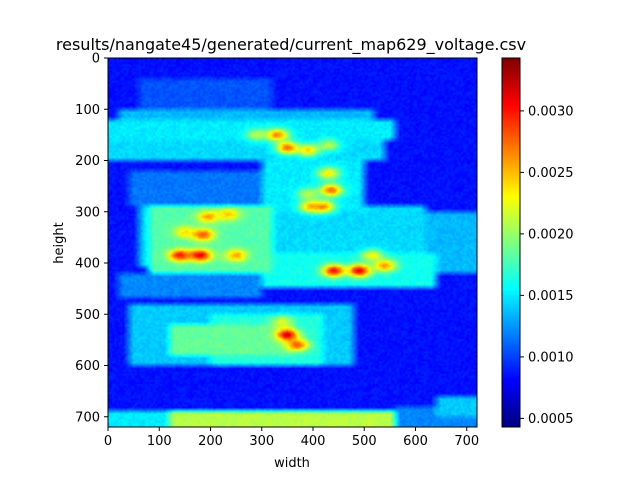 Image resolution: width=640 pixels, height=480 pixels. I want to click on y-tick-label: 500, so click(87, 315).